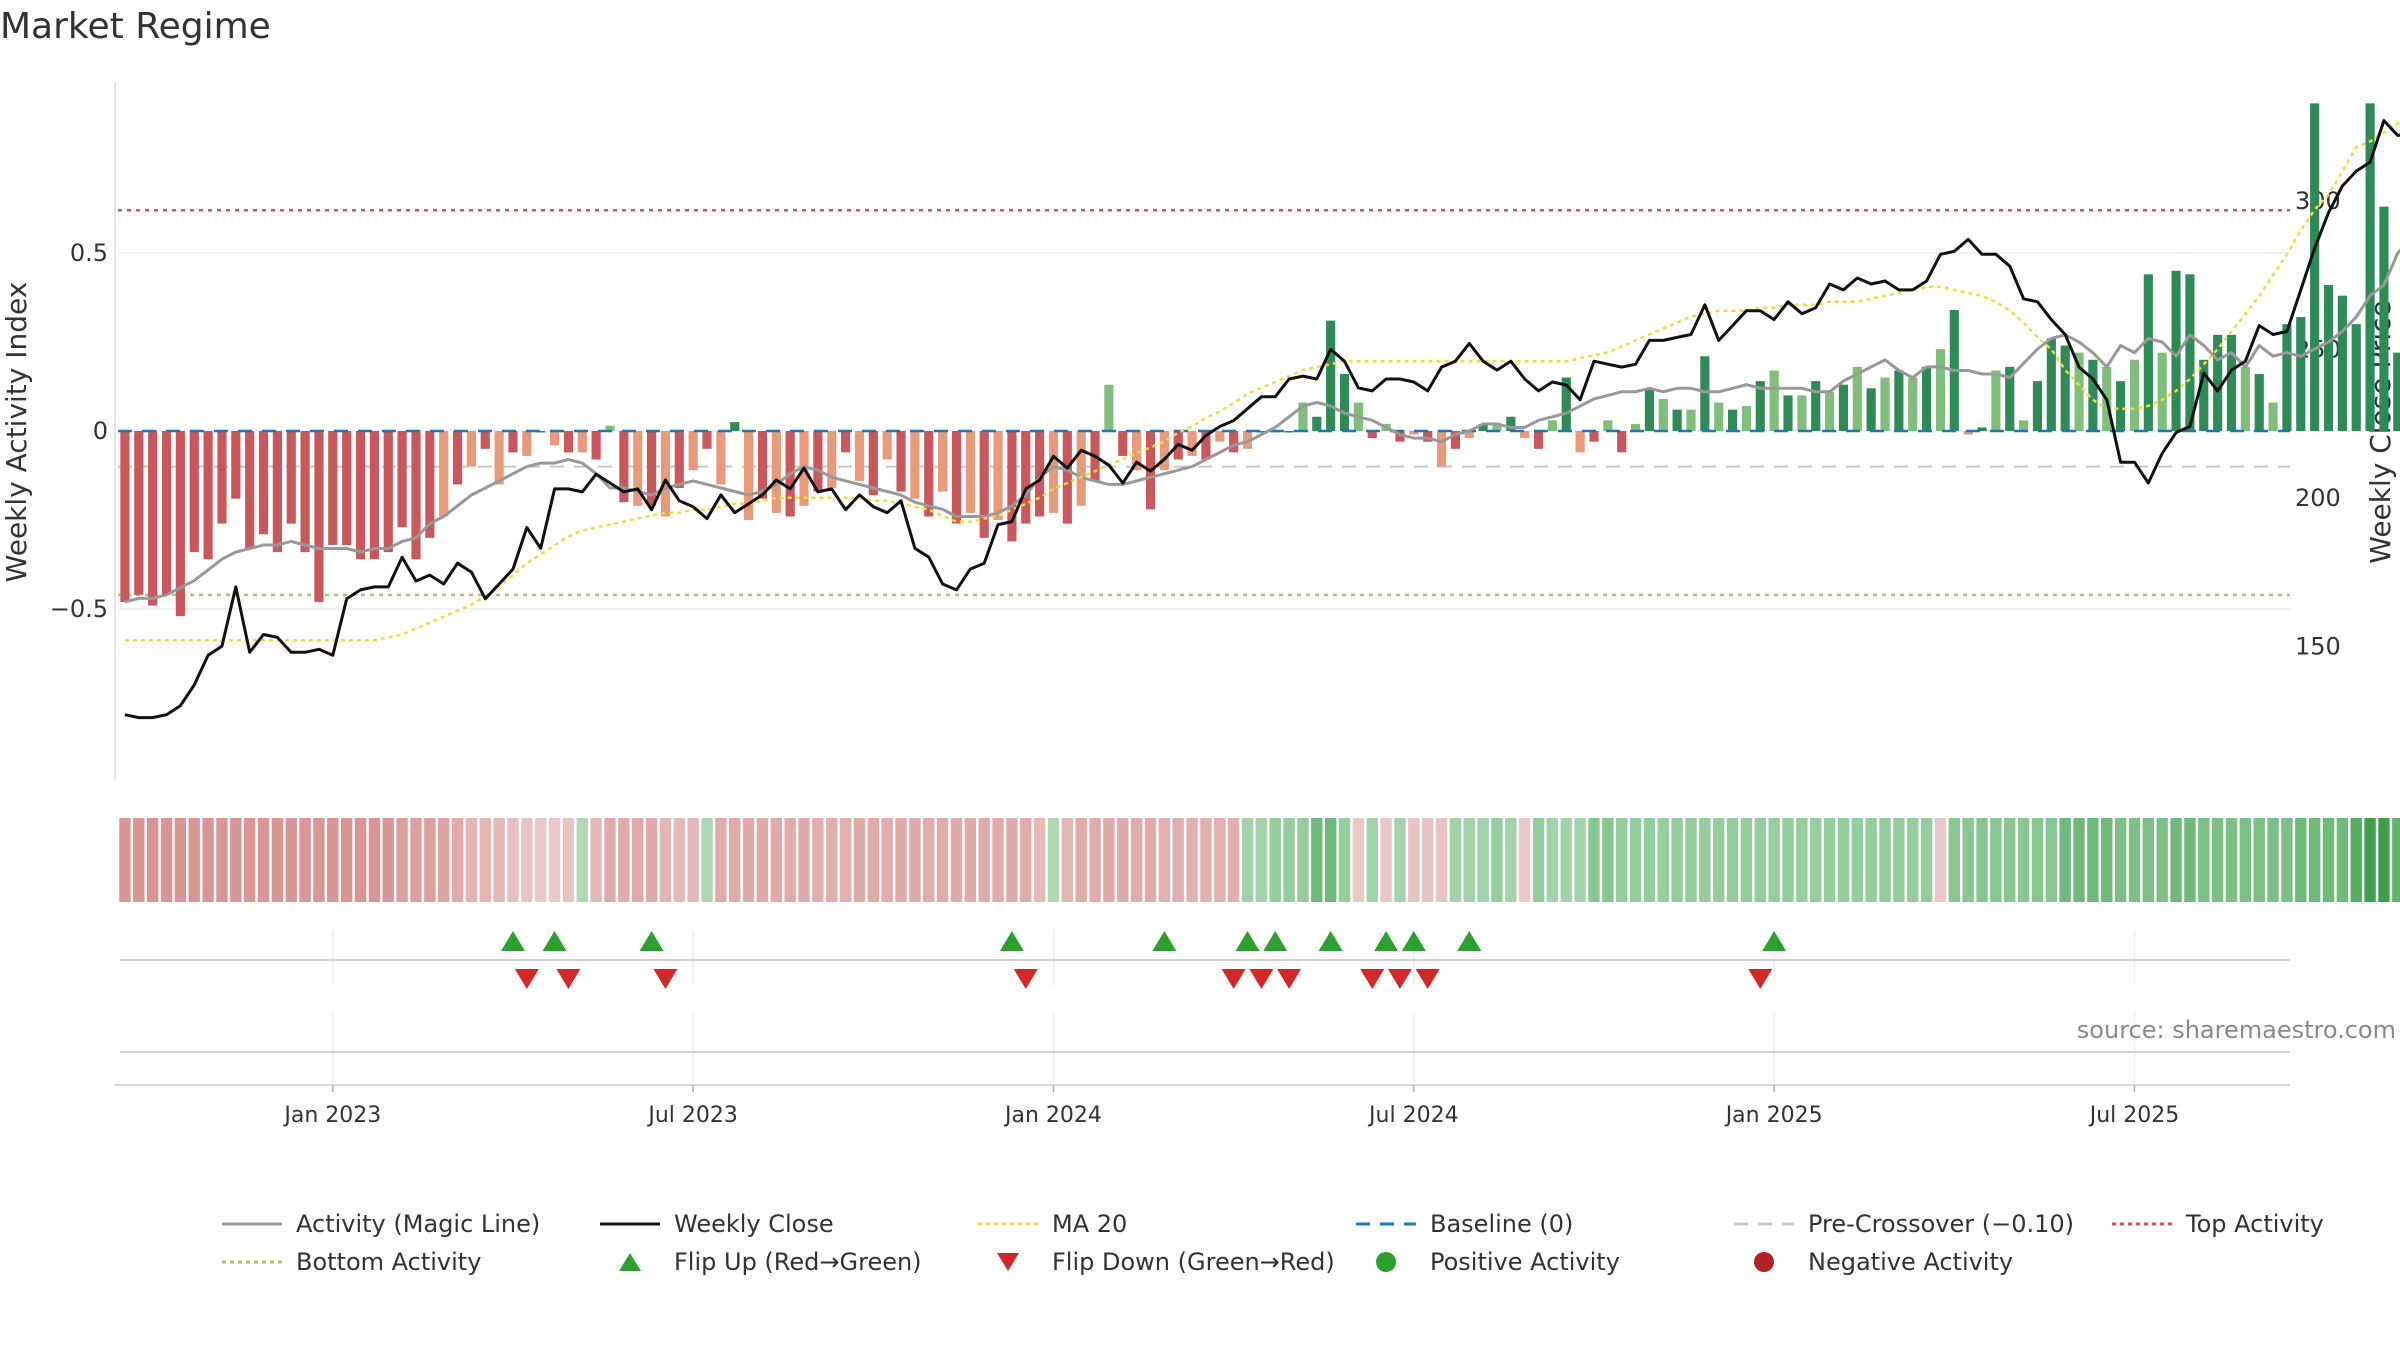 The height and width of the screenshot is (1350, 2400). Describe the element at coordinates (798, 1262) in the screenshot. I see `legend-label: Flip Up (Red→Green)` at that location.